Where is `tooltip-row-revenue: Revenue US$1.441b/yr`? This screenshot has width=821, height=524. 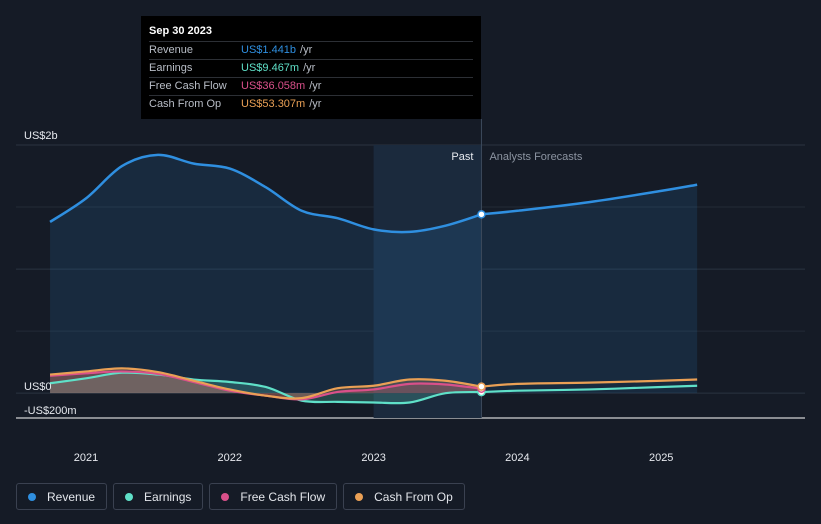 tooltip-row-revenue: Revenue US$1.441b/yr is located at coordinates (311, 50).